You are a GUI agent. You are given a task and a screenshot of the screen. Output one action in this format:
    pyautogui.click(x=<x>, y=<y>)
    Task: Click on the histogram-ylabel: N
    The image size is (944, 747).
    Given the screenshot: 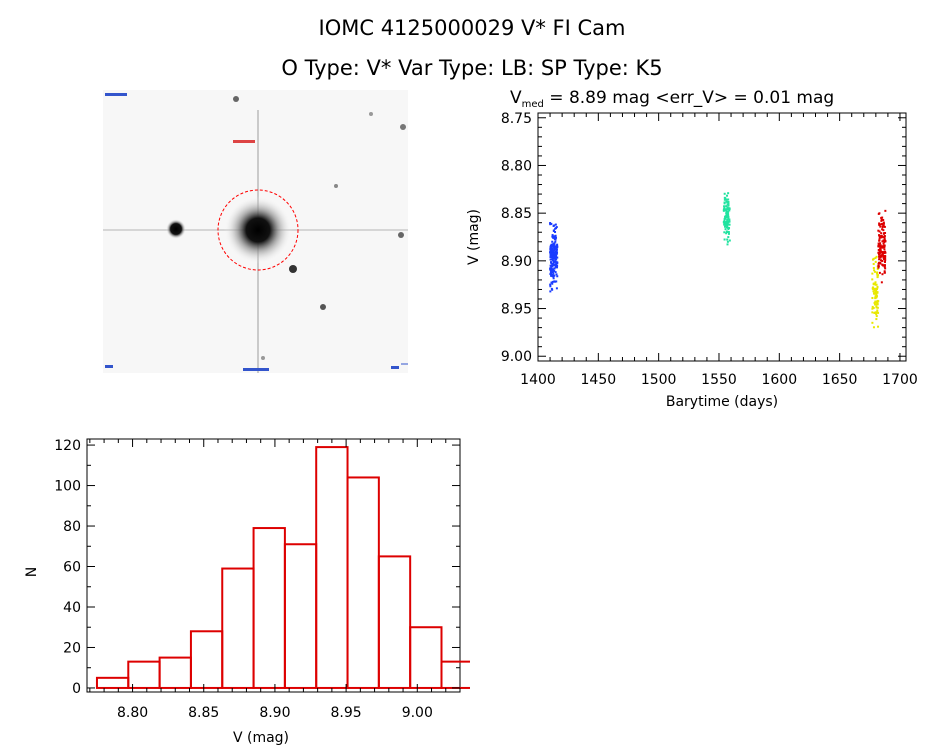 What is the action you would take?
    pyautogui.click(x=32, y=572)
    